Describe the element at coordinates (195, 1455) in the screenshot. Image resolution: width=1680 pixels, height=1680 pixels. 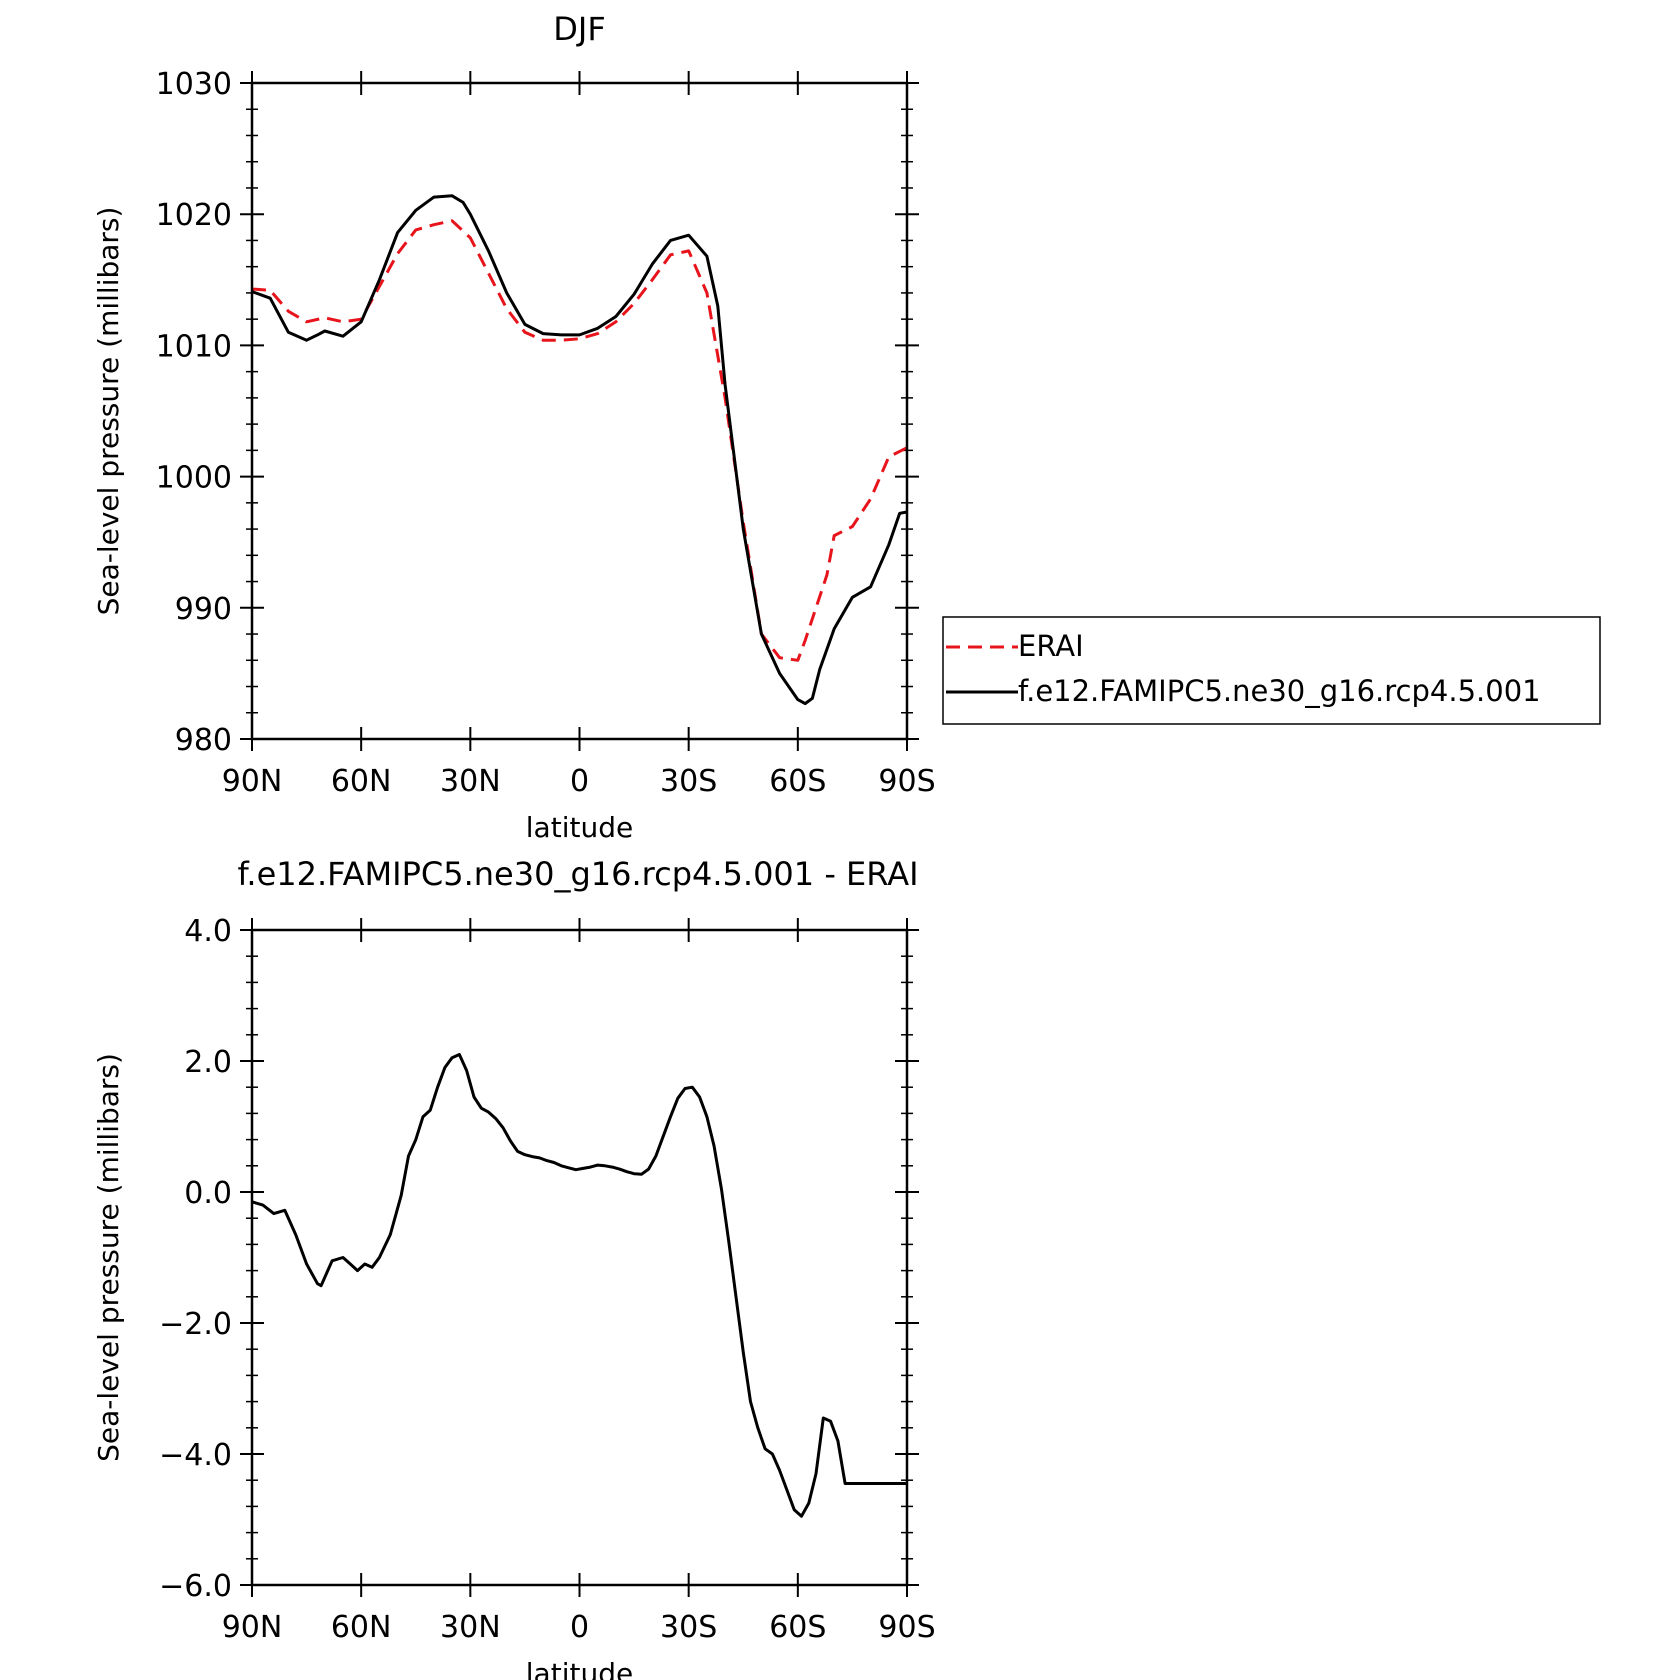
I see `y-tick-label: −4.0` at that location.